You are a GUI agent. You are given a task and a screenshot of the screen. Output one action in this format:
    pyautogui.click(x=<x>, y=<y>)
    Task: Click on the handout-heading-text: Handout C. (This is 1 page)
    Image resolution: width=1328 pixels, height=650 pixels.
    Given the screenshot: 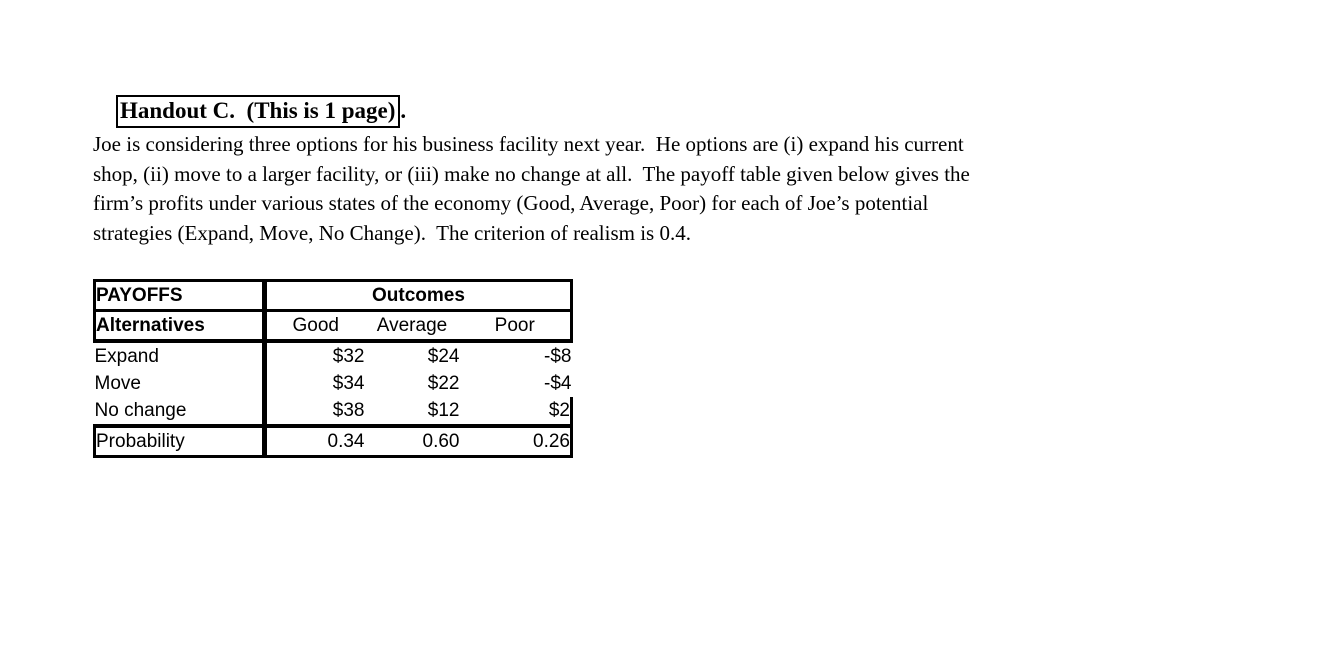 What is the action you would take?
    pyautogui.click(x=258, y=110)
    